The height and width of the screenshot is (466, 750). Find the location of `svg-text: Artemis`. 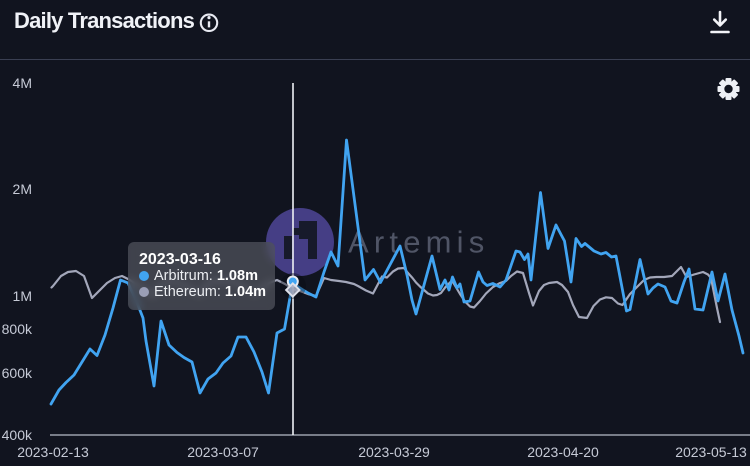

svg-text: Artemis is located at coordinates (418, 242).